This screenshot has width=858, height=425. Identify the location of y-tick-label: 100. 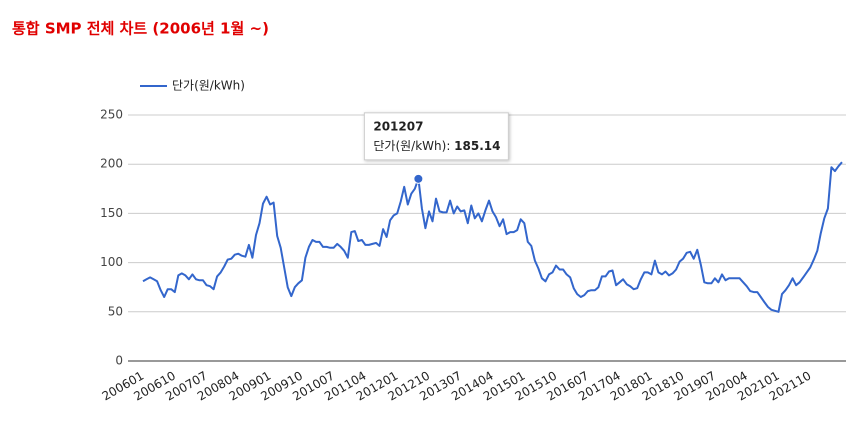
(111, 262).